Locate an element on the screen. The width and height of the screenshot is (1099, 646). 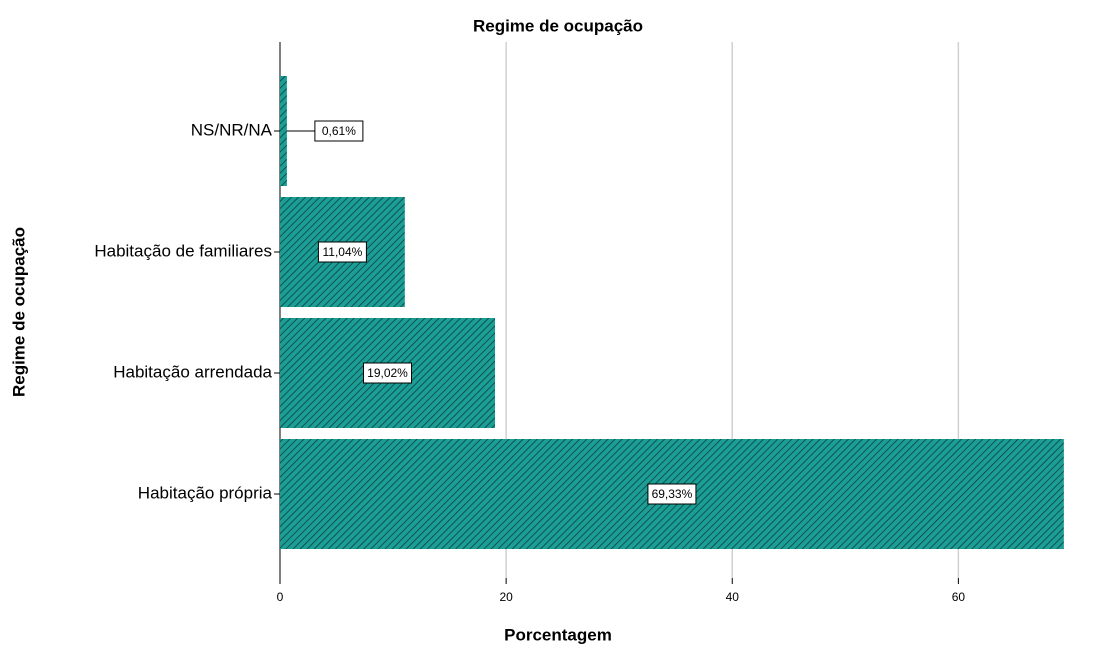
bar is located at coordinates (283, 131).